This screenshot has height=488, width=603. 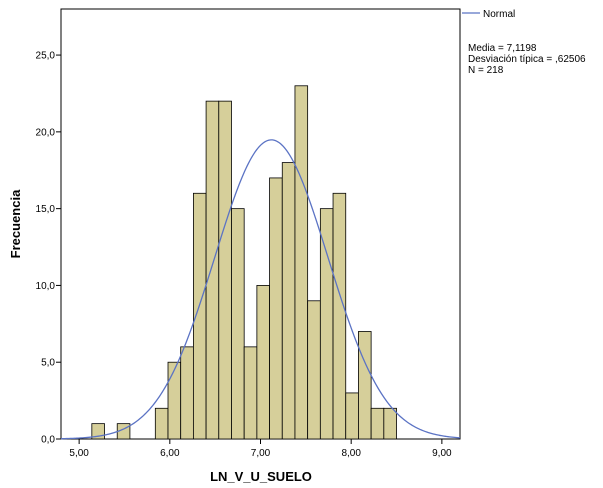 I want to click on x-tick-label: 9,00, so click(x=442, y=453).